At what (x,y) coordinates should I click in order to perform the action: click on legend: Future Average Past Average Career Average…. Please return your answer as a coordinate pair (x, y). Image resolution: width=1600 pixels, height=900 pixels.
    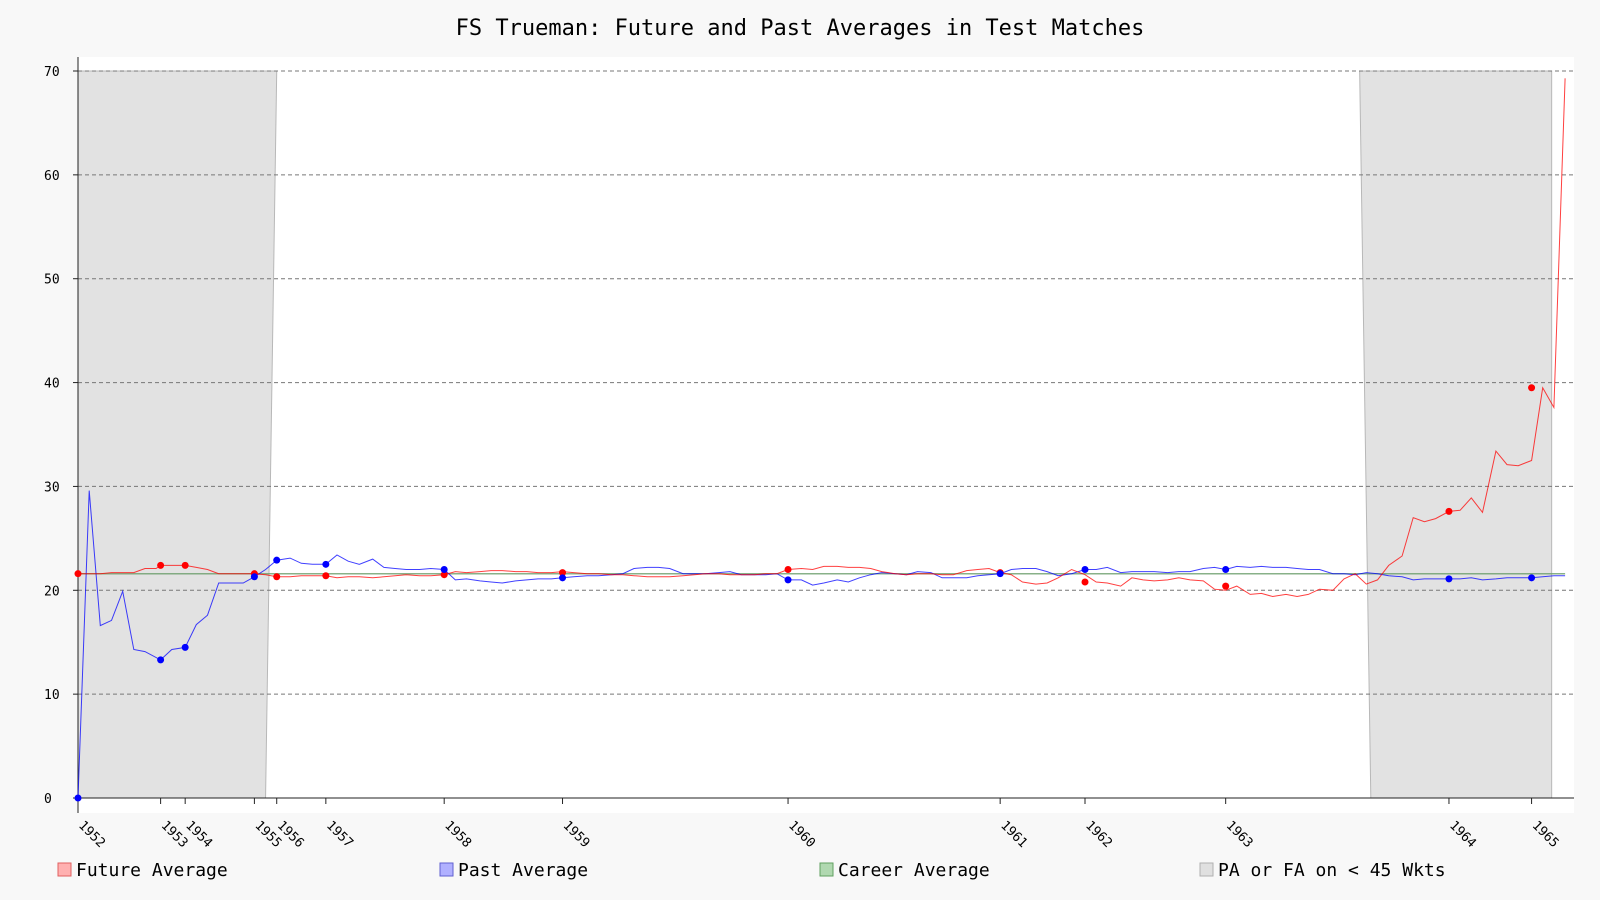
    Looking at the image, I should click on (751, 870).